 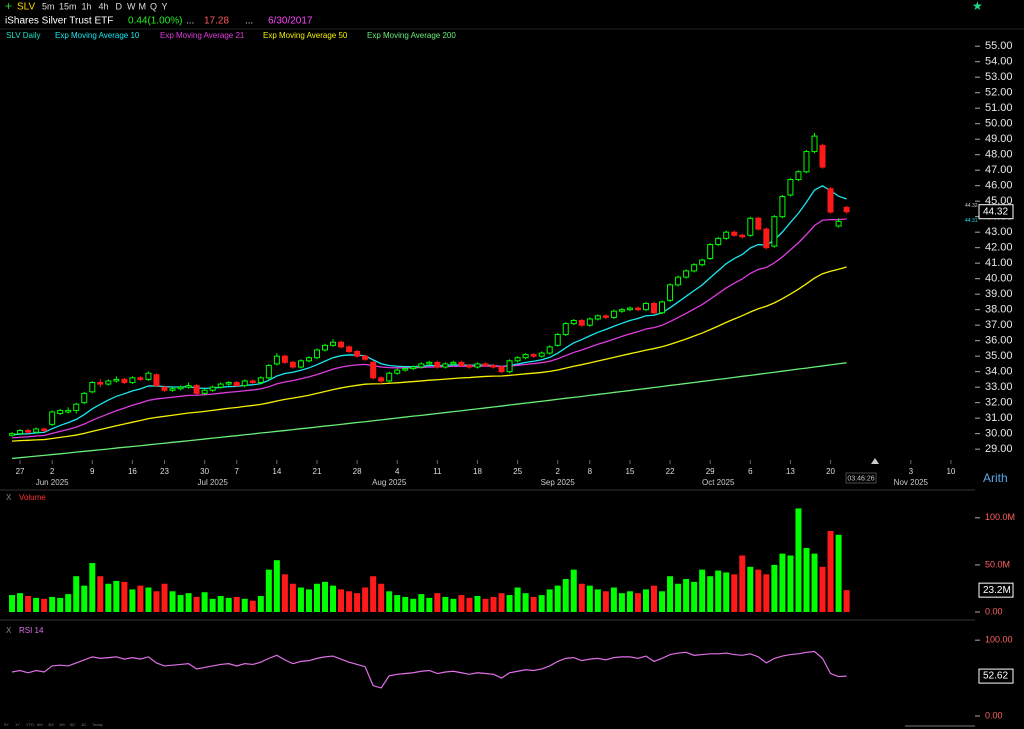 I want to click on range-link: Today, so click(x=97, y=724).